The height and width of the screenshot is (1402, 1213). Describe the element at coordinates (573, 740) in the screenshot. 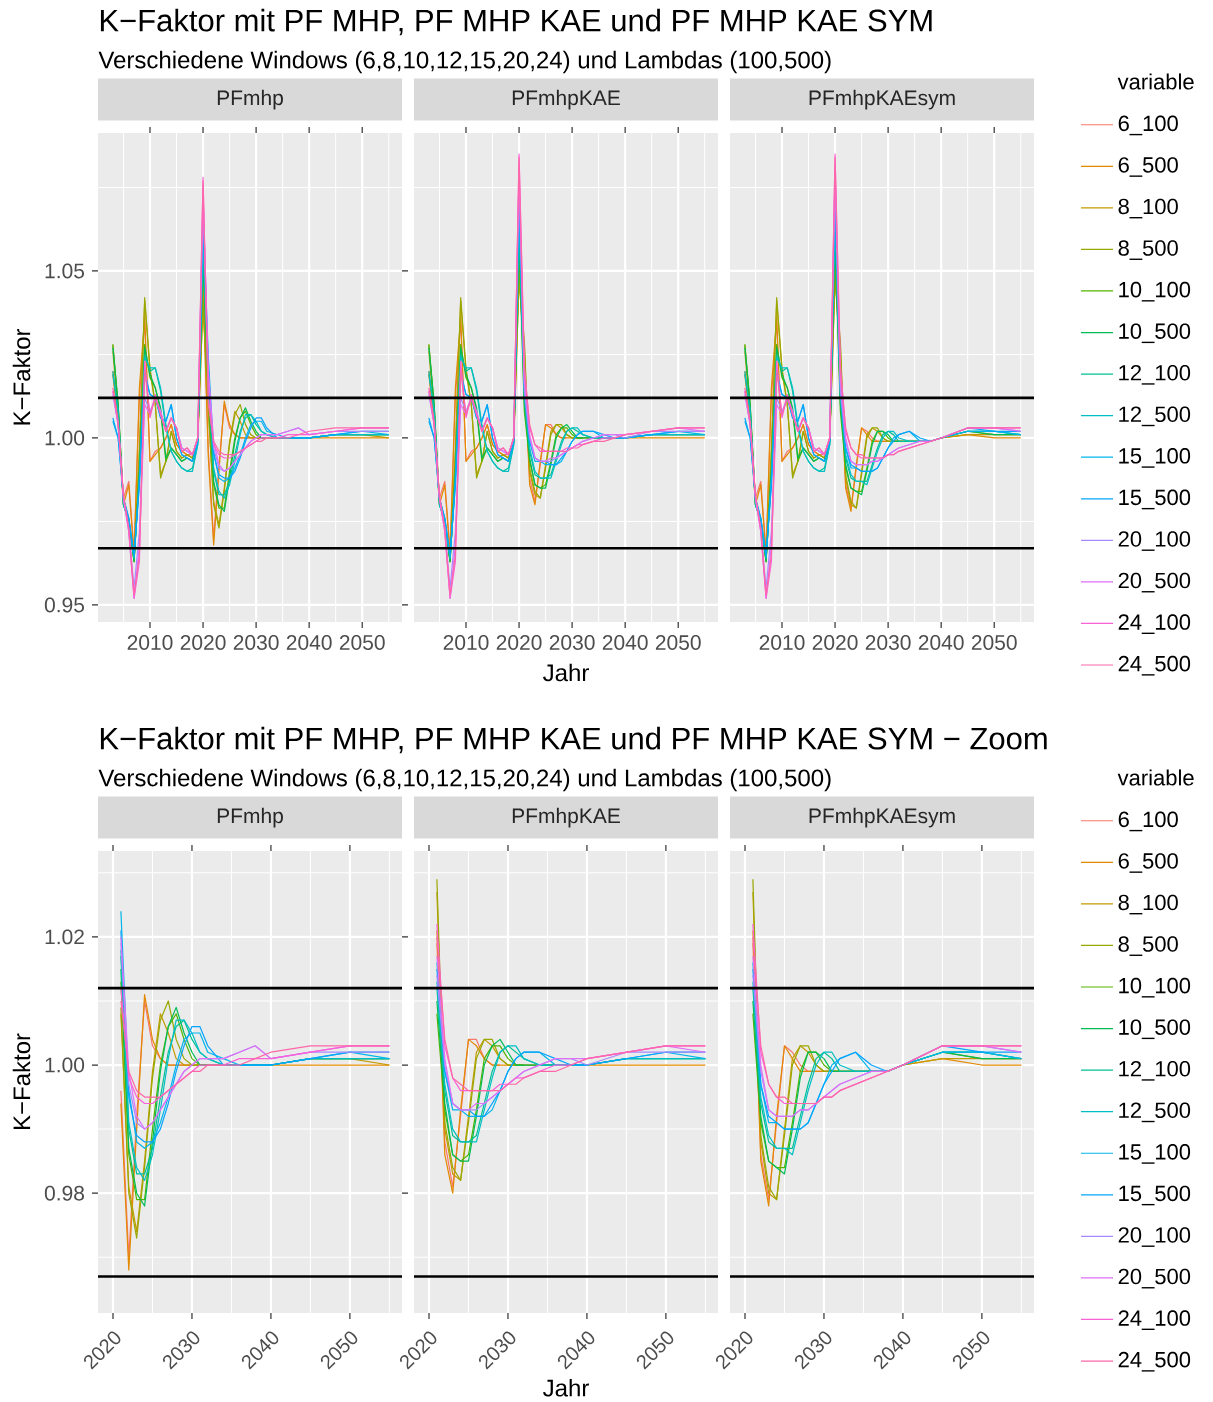

I see `text: K−Faktor mit PF MHP, PF MHP KAE und PF MHP KAE SYM − Zoom` at that location.